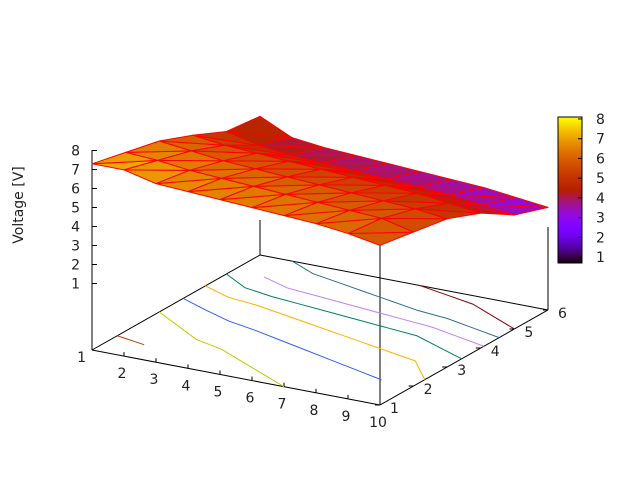  I want to click on colorbar-tick-label: 3, so click(600, 219).